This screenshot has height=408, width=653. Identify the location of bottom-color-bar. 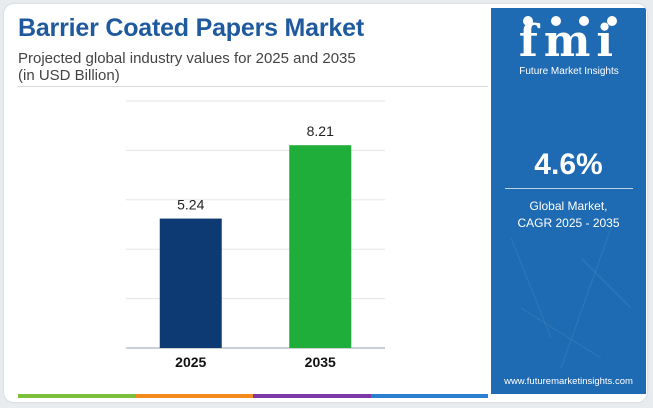
(253, 396).